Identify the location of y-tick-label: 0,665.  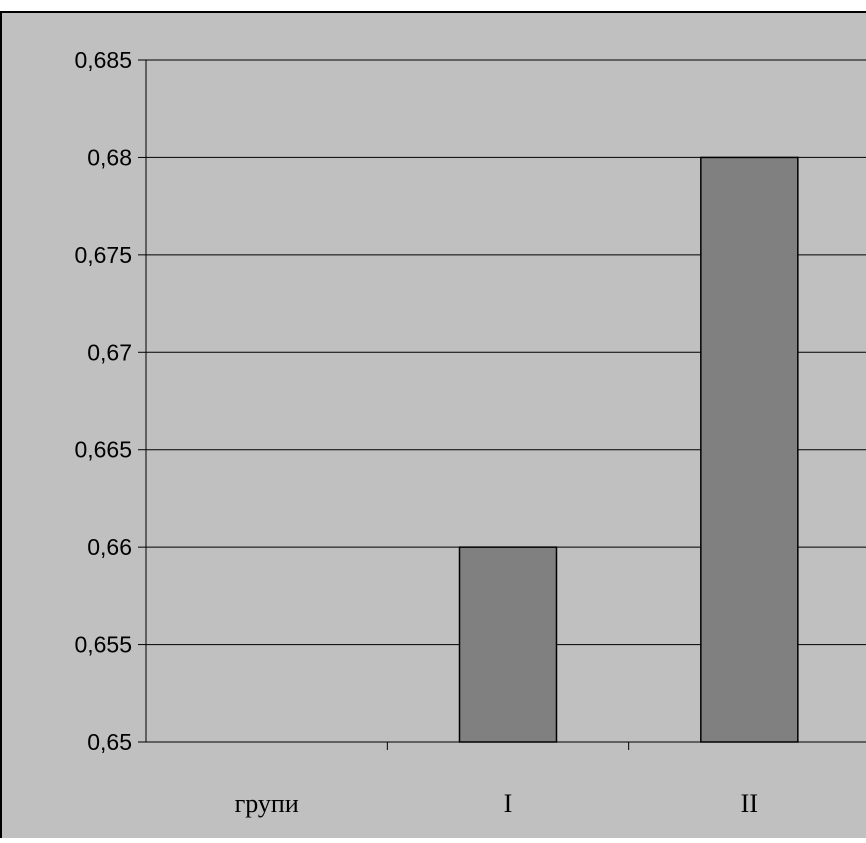
(103, 450).